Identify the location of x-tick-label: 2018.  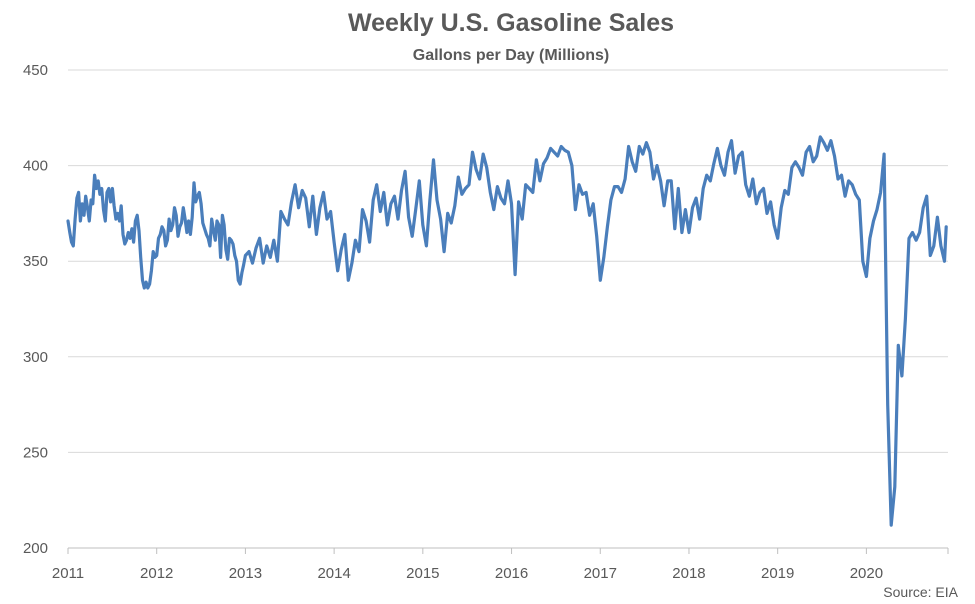
(688, 573).